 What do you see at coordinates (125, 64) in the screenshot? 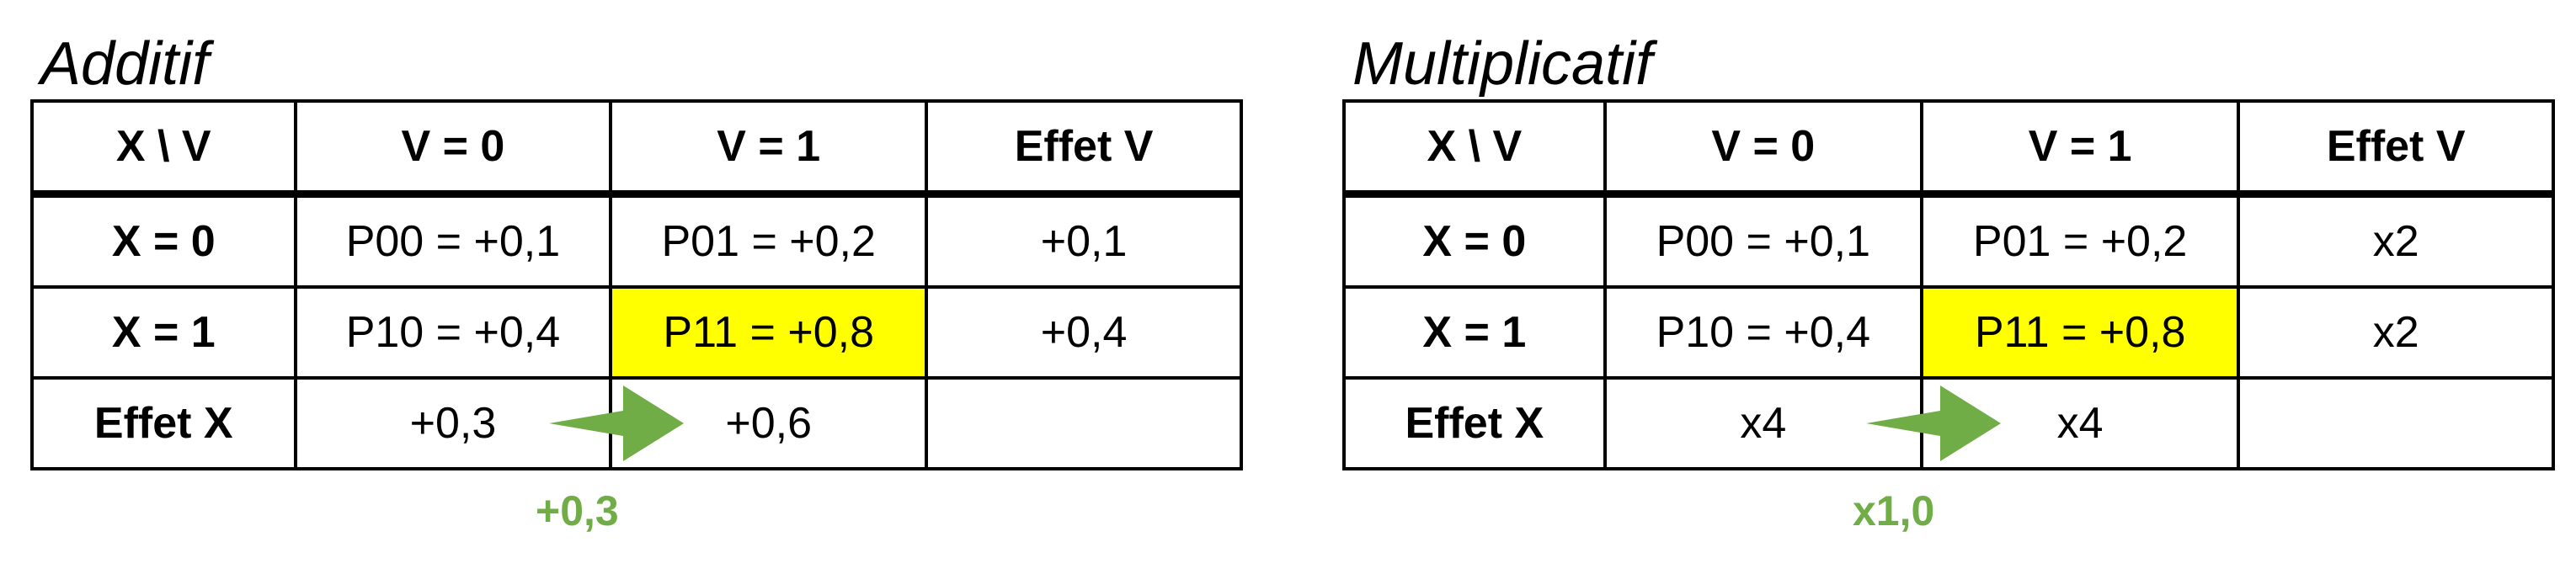
I see `panel-title: Additif` at bounding box center [125, 64].